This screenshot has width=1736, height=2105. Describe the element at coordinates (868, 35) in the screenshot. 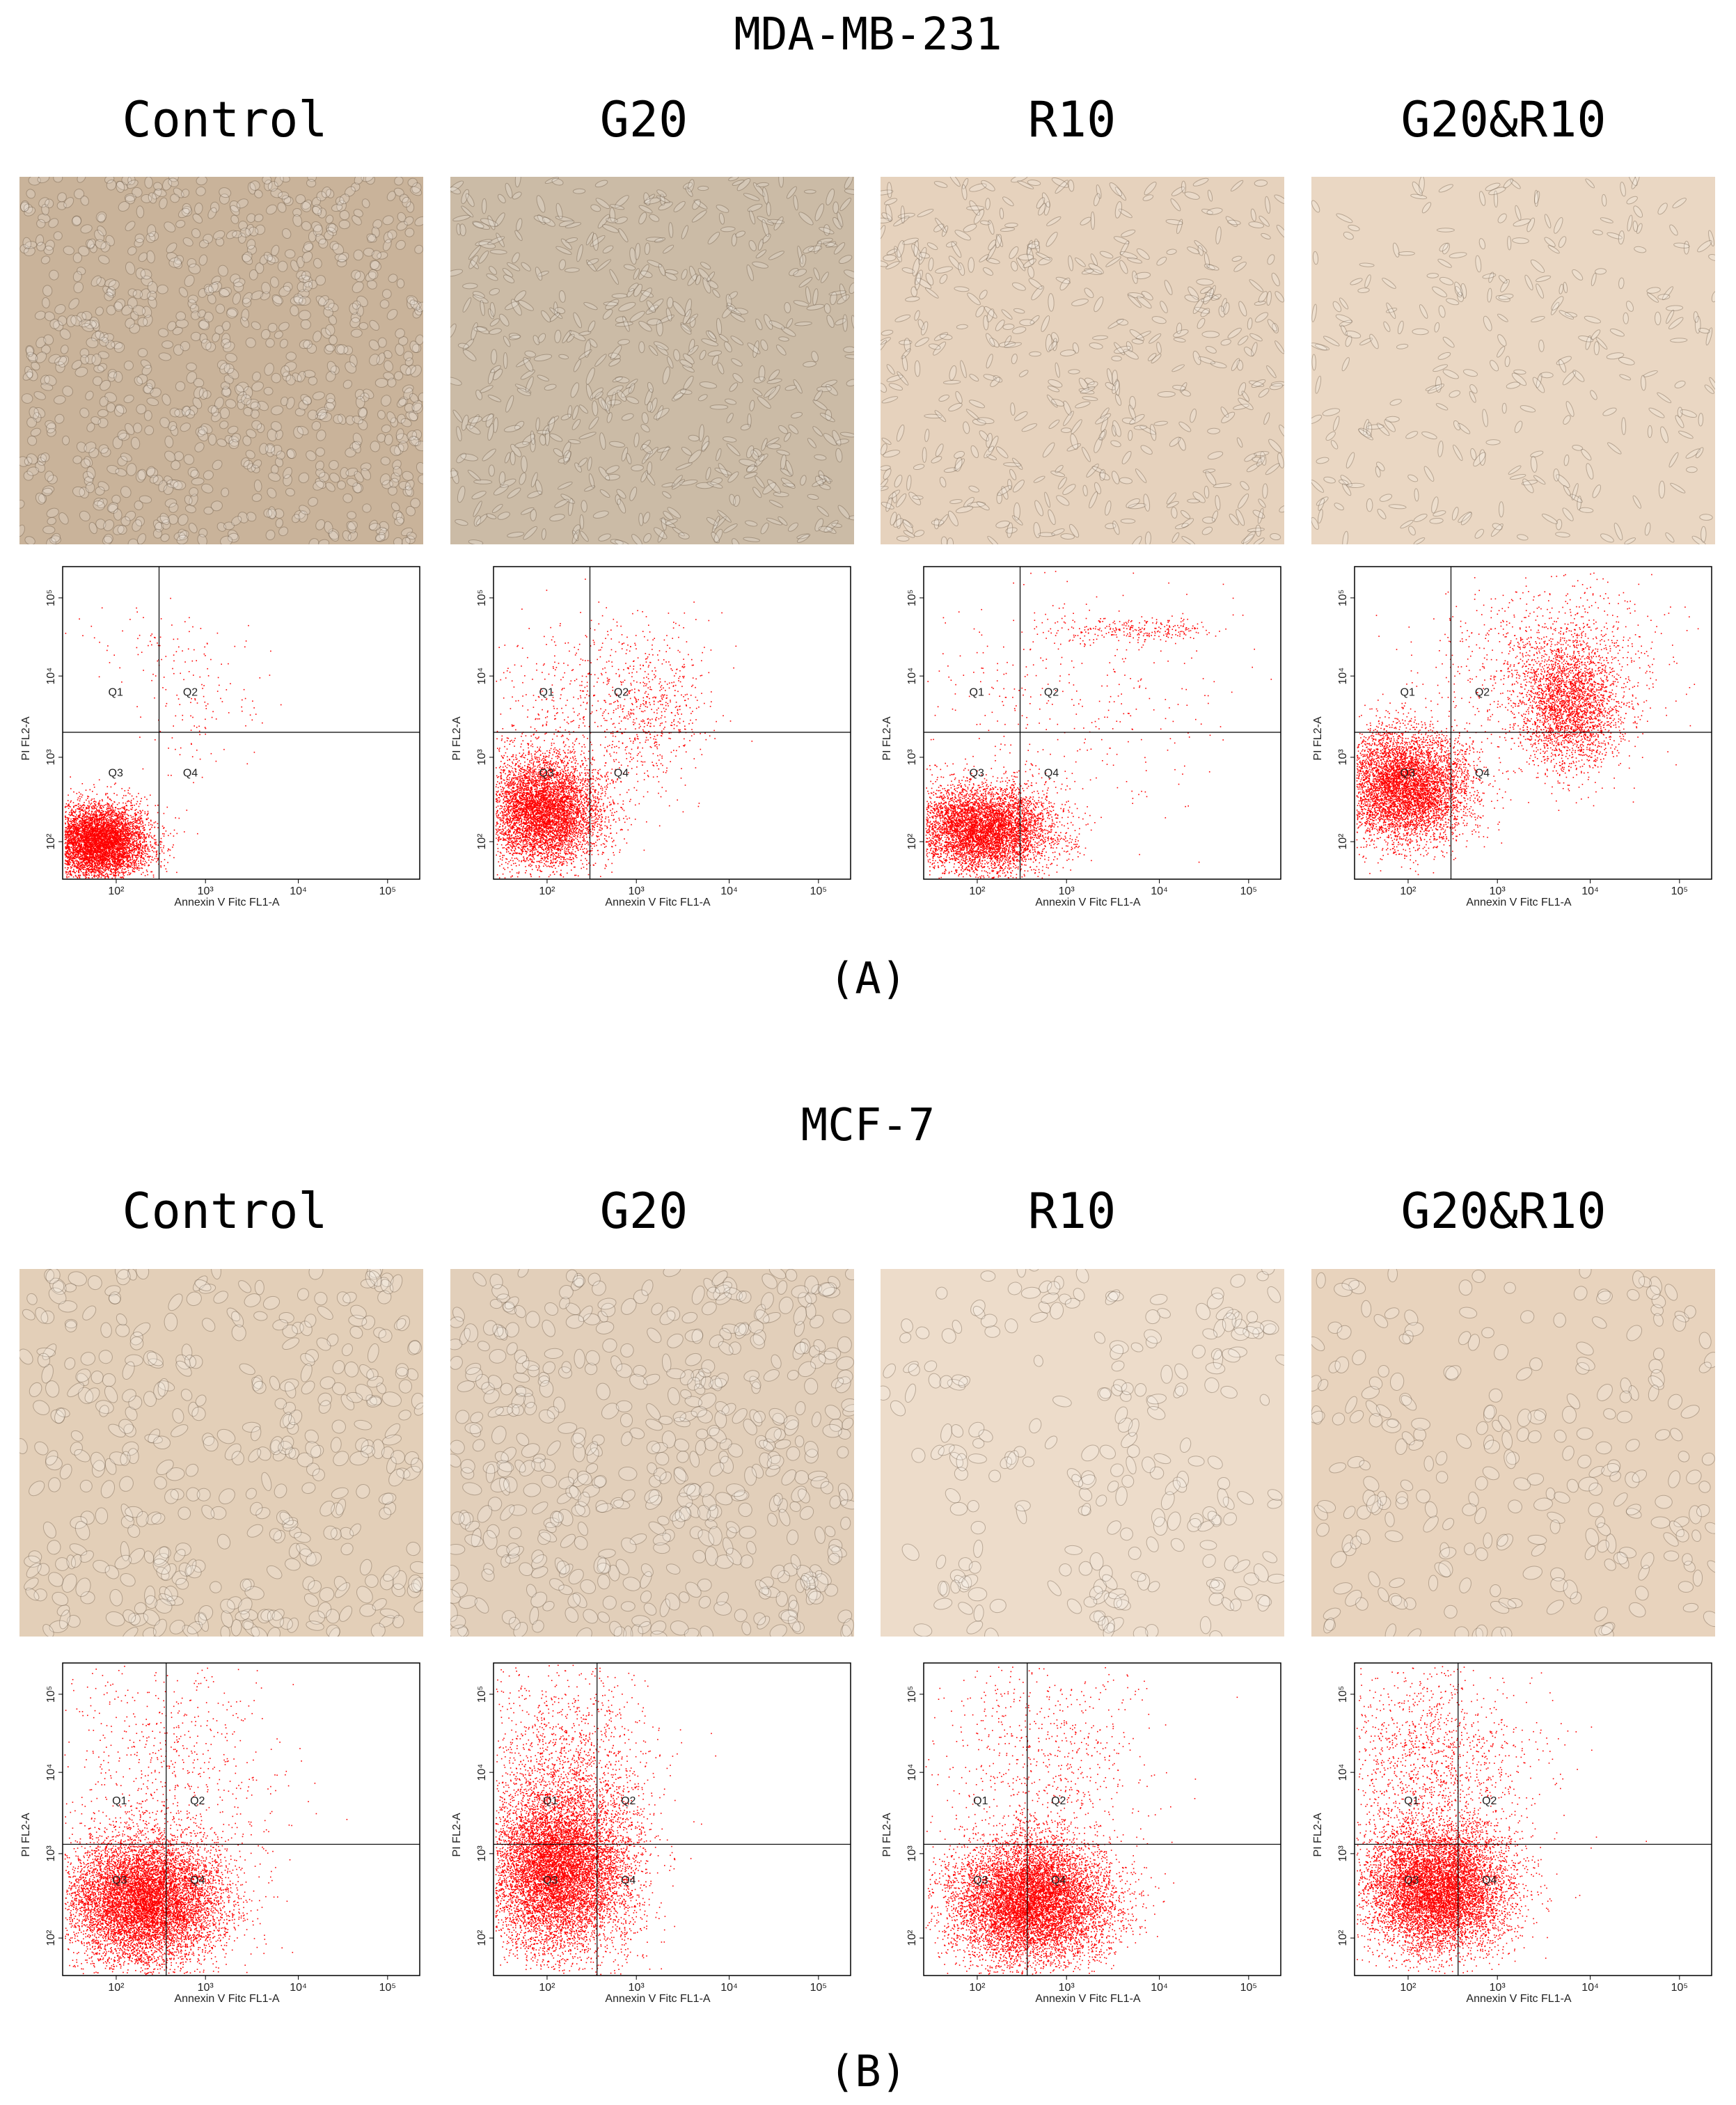

I see `section-title-mda: MDA-MB-231` at that location.